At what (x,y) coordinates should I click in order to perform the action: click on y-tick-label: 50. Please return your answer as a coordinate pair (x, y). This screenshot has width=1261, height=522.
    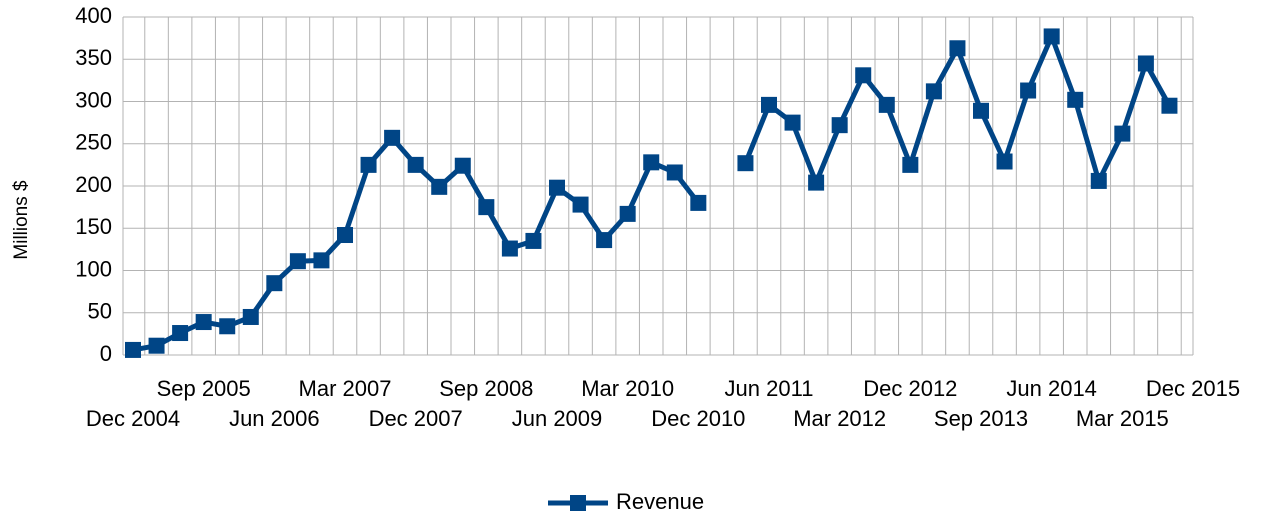
    Looking at the image, I should click on (100, 311).